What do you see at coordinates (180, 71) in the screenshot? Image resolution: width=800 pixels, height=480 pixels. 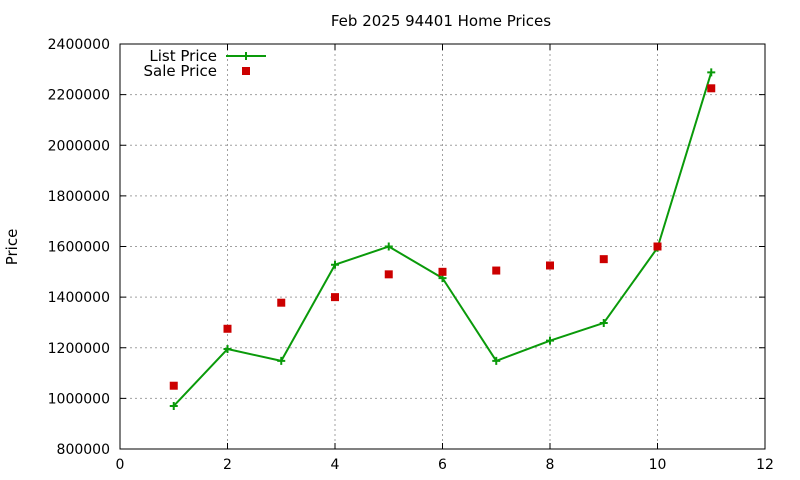 I see `legend-label-sale-price: Sale Price` at bounding box center [180, 71].